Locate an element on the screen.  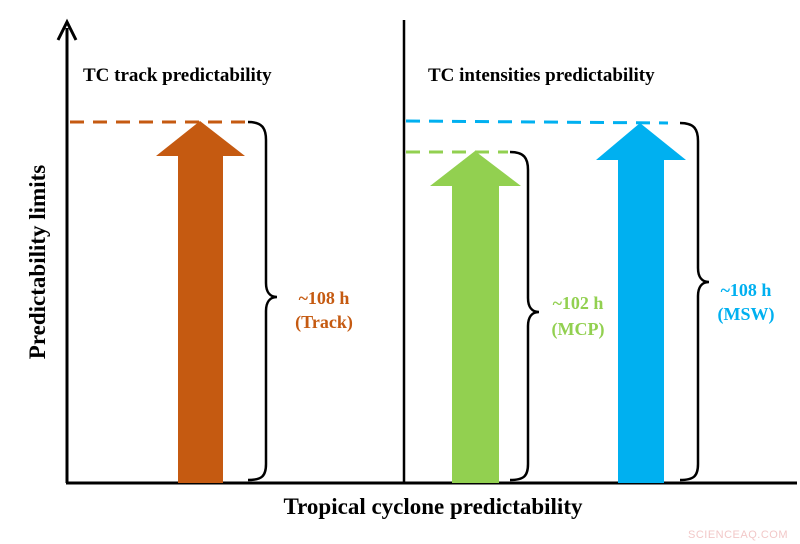
track-tag-label: (Track) is located at coordinates (324, 322).